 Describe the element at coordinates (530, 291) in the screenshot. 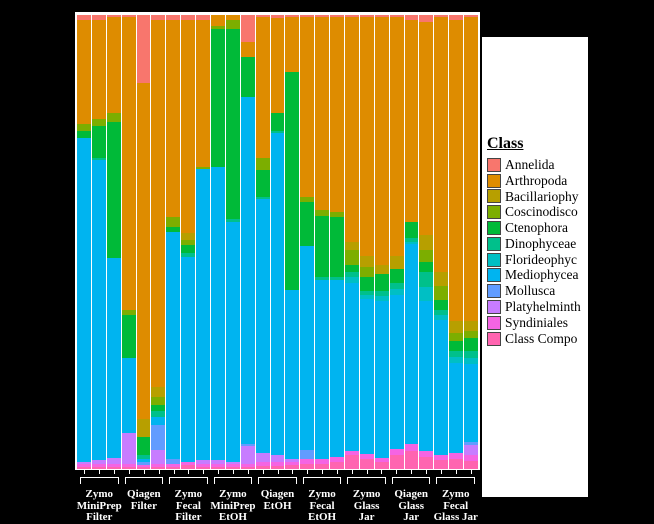

I see `legend-label: Mollusca` at that location.